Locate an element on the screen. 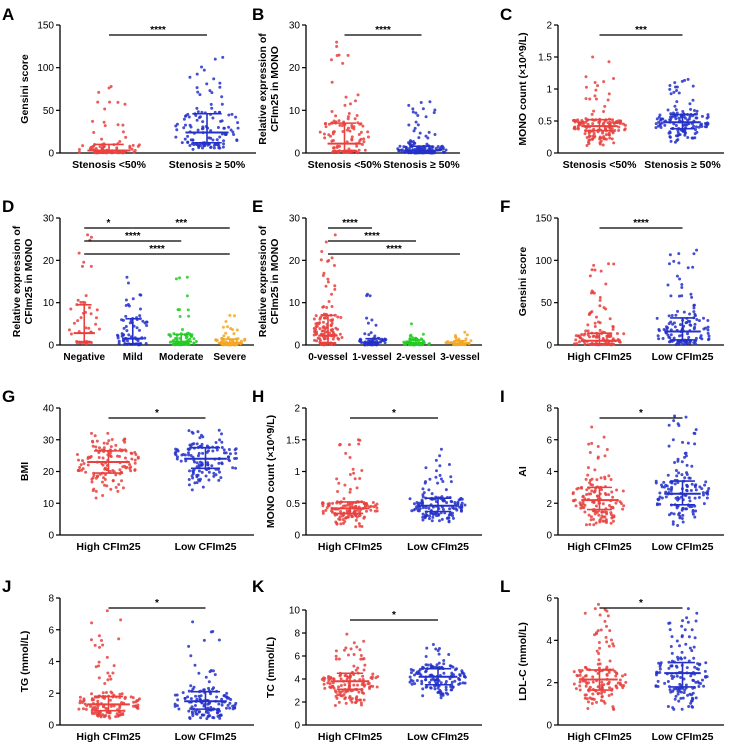 The width and height of the screenshot is (744, 746). y-axis-label: MONO count (×10^9/L) is located at coordinates (271, 471).